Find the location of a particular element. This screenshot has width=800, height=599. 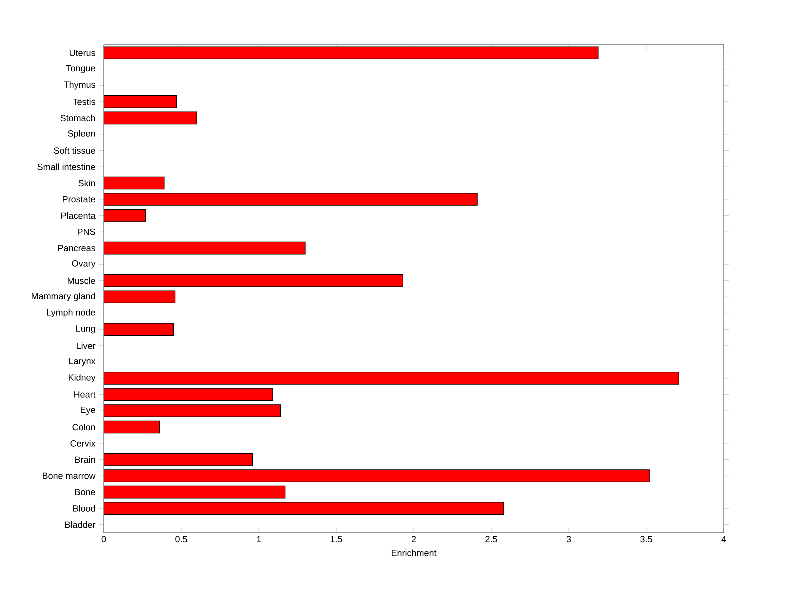

x-tick-label: 0.5 is located at coordinates (182, 539).